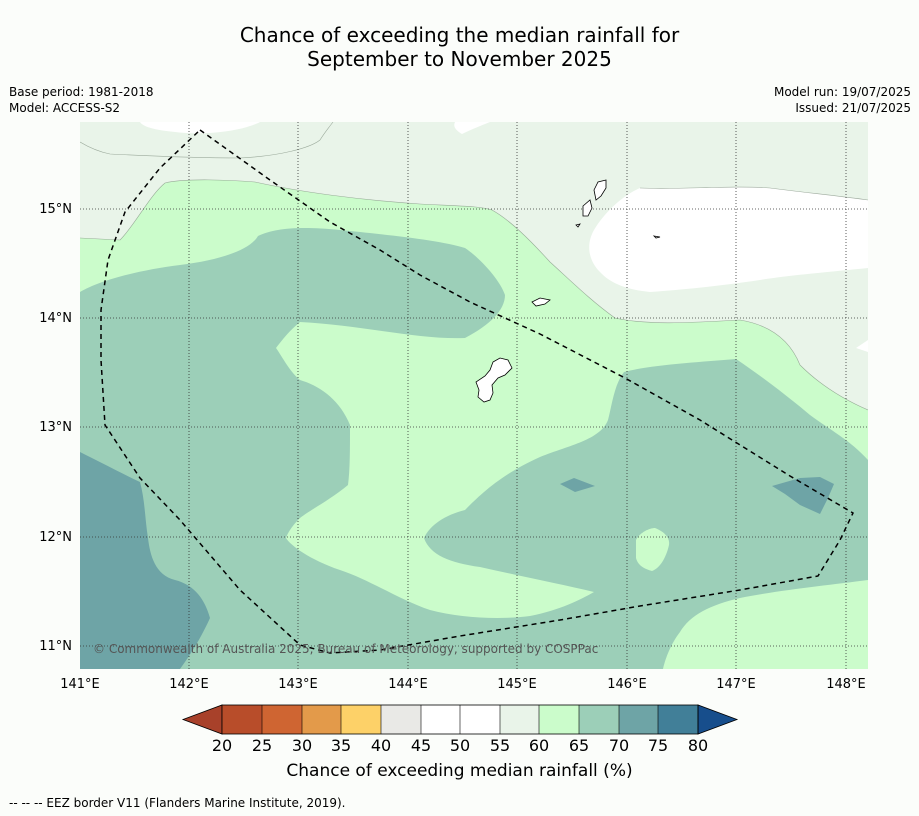 The width and height of the screenshot is (919, 816). I want to click on lon-label: 142°E, so click(189, 684).